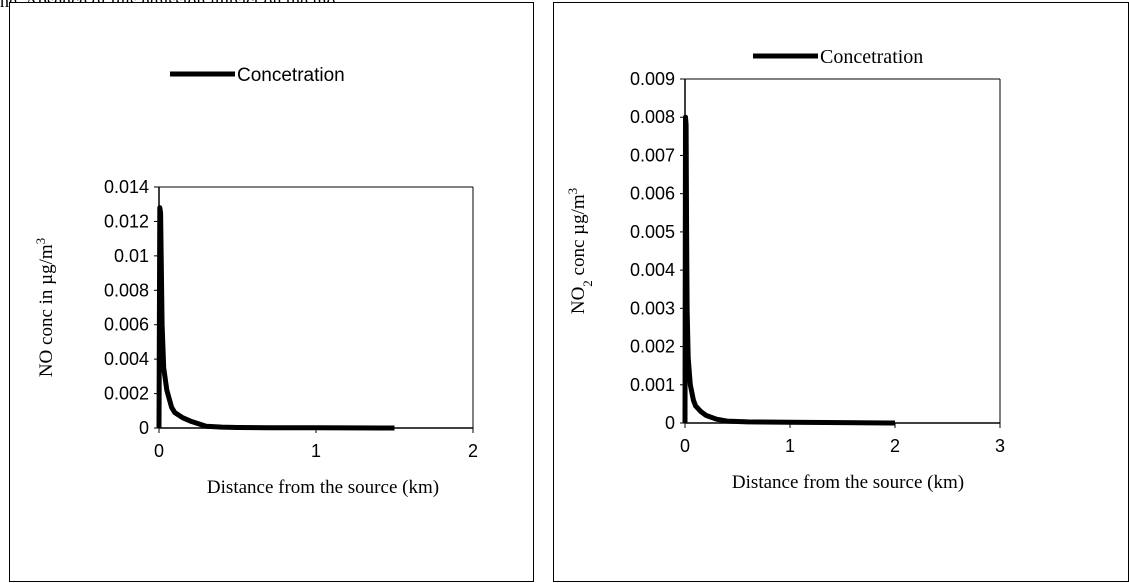  What do you see at coordinates (578, 237) in the screenshot?
I see `y-axis-title-text-mid: conc µg/m` at bounding box center [578, 237].